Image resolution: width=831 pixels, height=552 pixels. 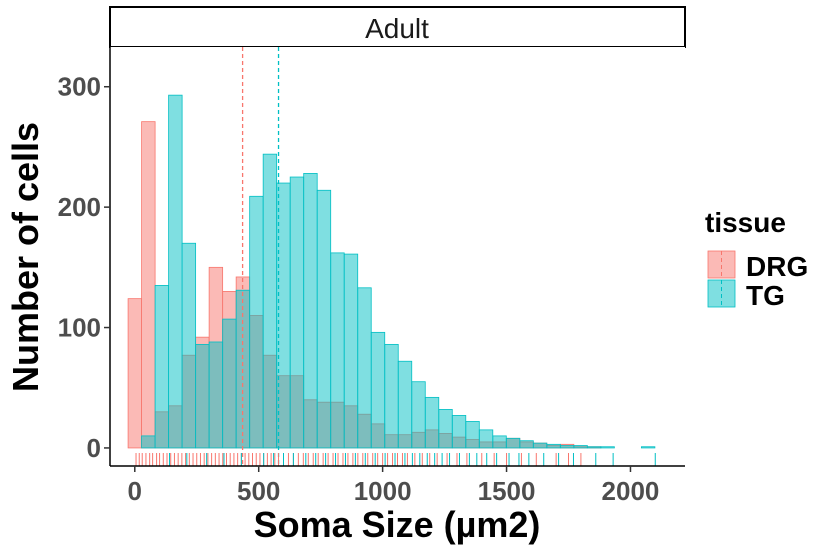 What do you see at coordinates (25, 257) in the screenshot?
I see `y-axis-title: Number of cells` at bounding box center [25, 257].